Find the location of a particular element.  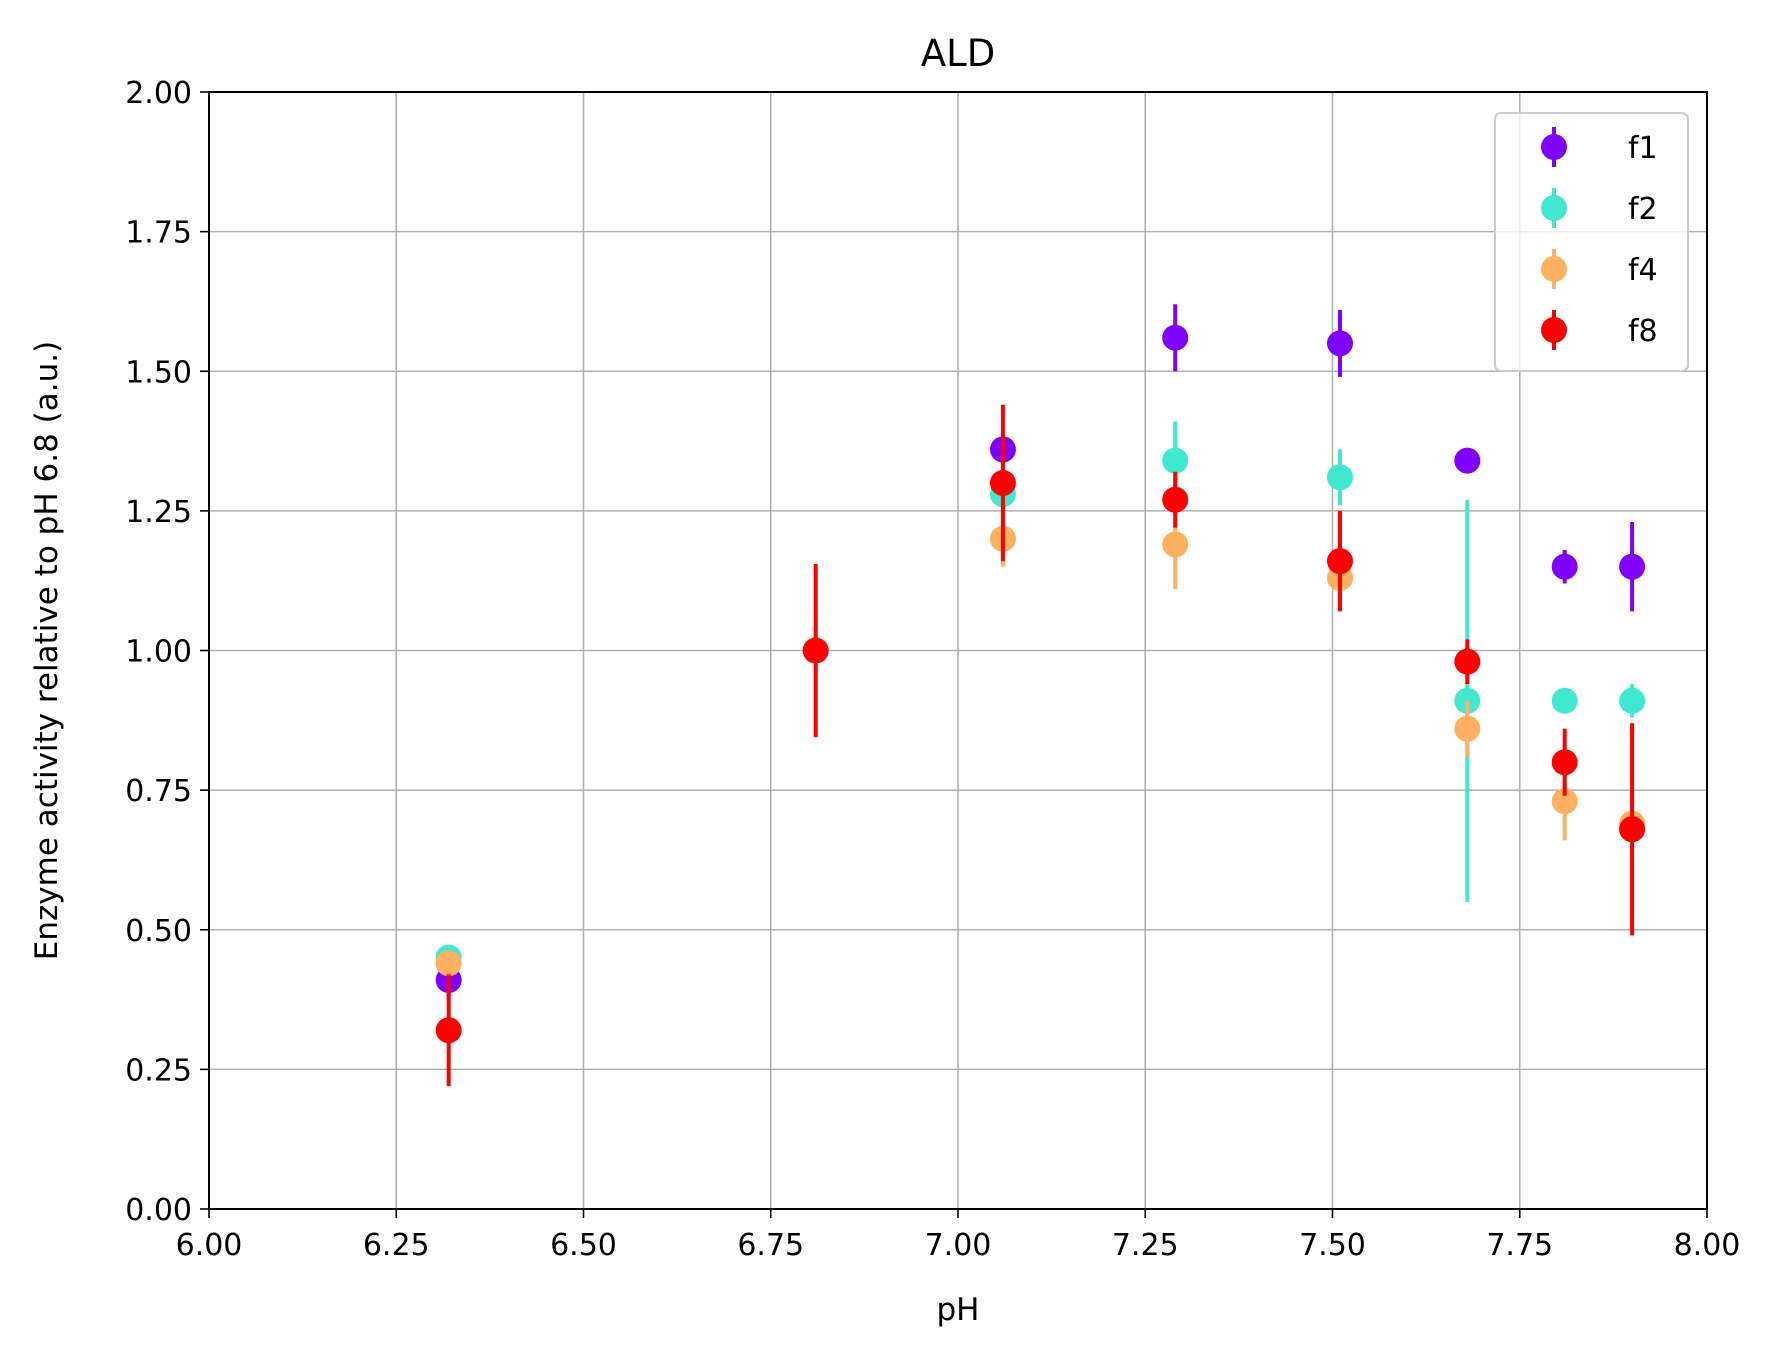

legend: f1 f2 f4 f8 is located at coordinates (1591, 242).